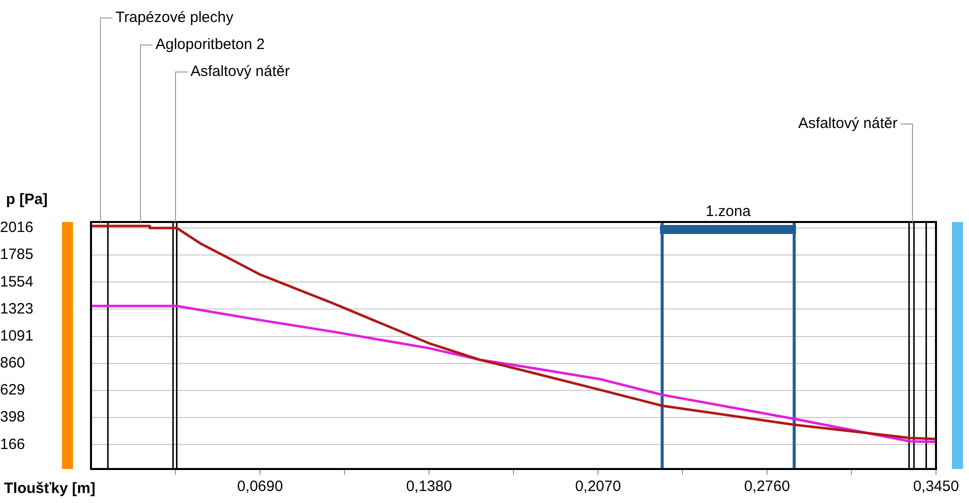  I want to click on y-tick-label: 398, so click(13, 417).